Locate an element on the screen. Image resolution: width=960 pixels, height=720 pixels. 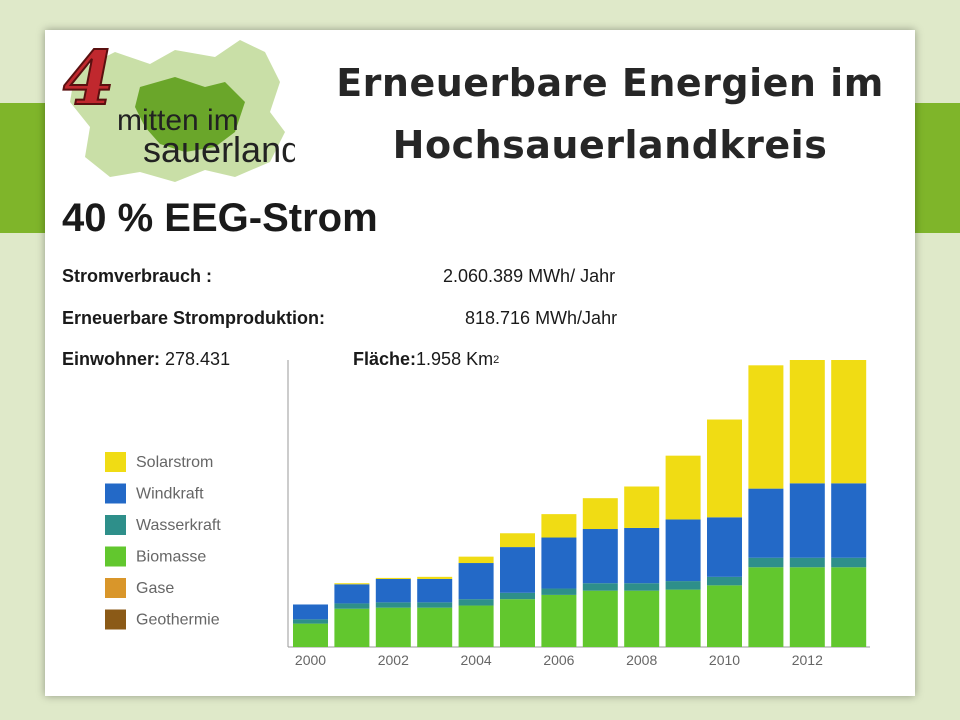
bar-windkraft-2003 is located at coordinates (435, 590).